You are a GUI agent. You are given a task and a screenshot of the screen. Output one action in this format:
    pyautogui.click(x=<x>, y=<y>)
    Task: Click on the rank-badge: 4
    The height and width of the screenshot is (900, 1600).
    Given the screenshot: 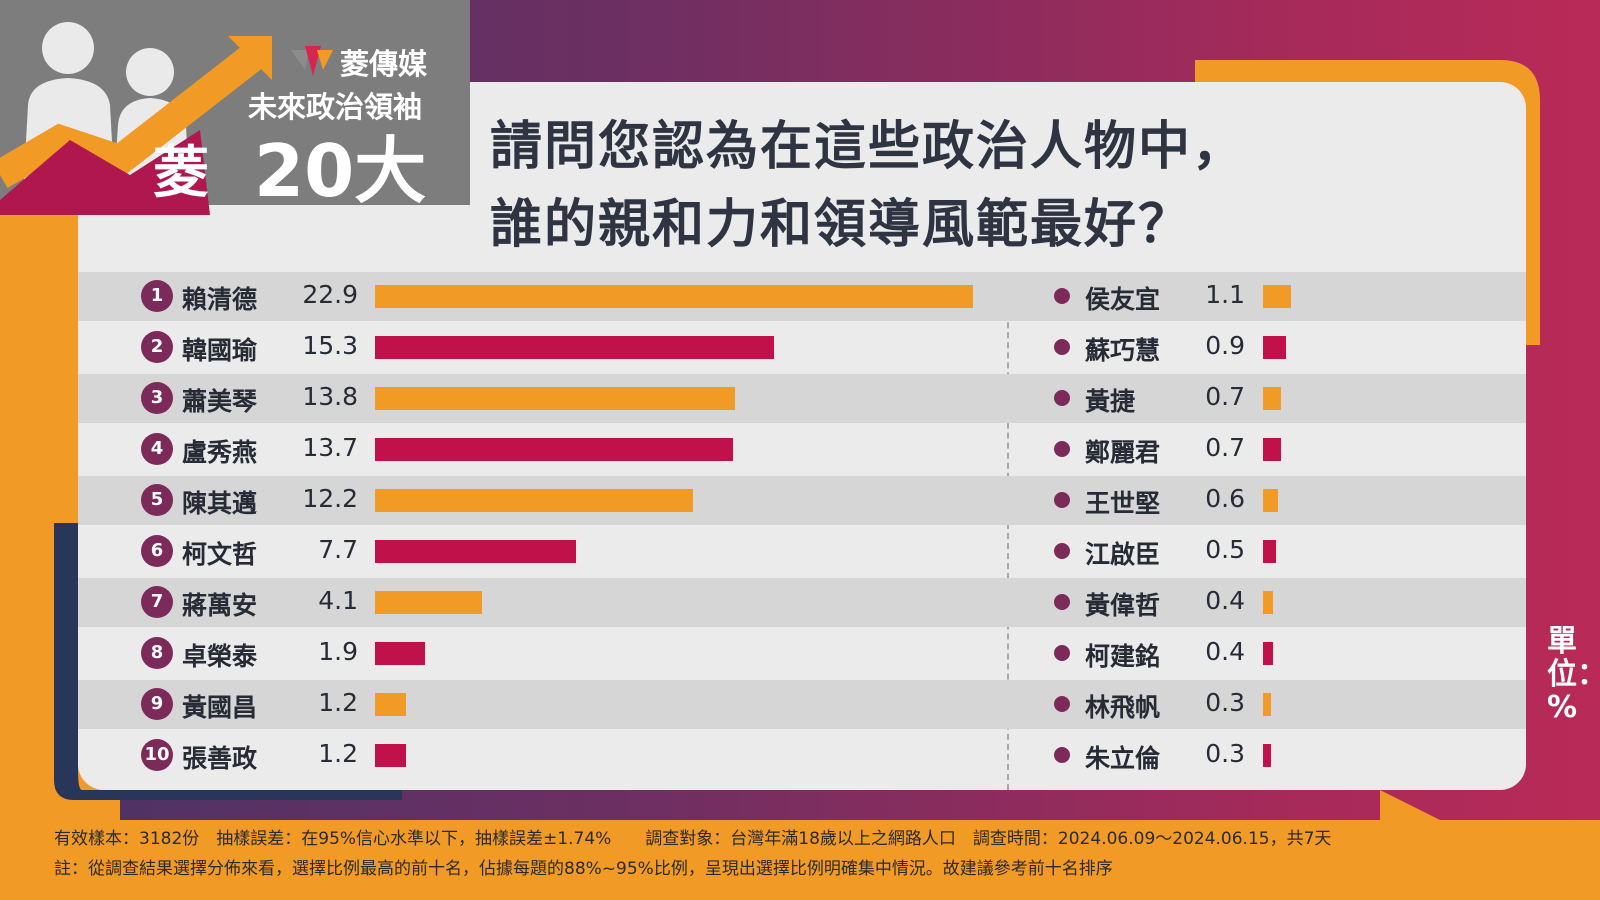 What is the action you would take?
    pyautogui.click(x=157, y=449)
    